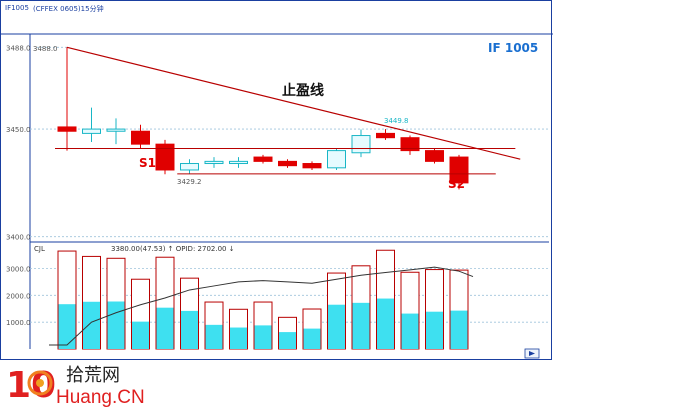 Image resolution: width=690 pixels, height=413 pixels. What do you see at coordinates (18, 323) in the screenshot?
I see `volume-tick-label: 1000.0` at bounding box center [18, 323].